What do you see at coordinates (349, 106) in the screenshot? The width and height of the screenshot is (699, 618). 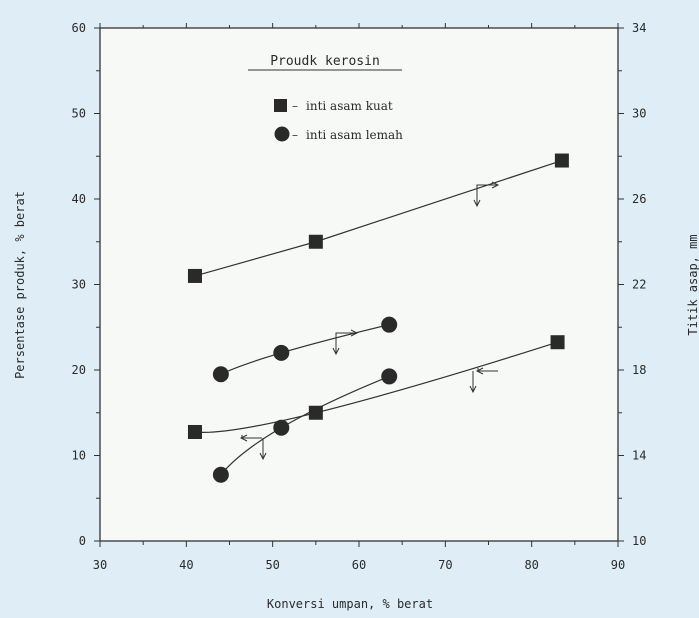 I see `legend-label-strong: inti asam kuat` at bounding box center [349, 106].